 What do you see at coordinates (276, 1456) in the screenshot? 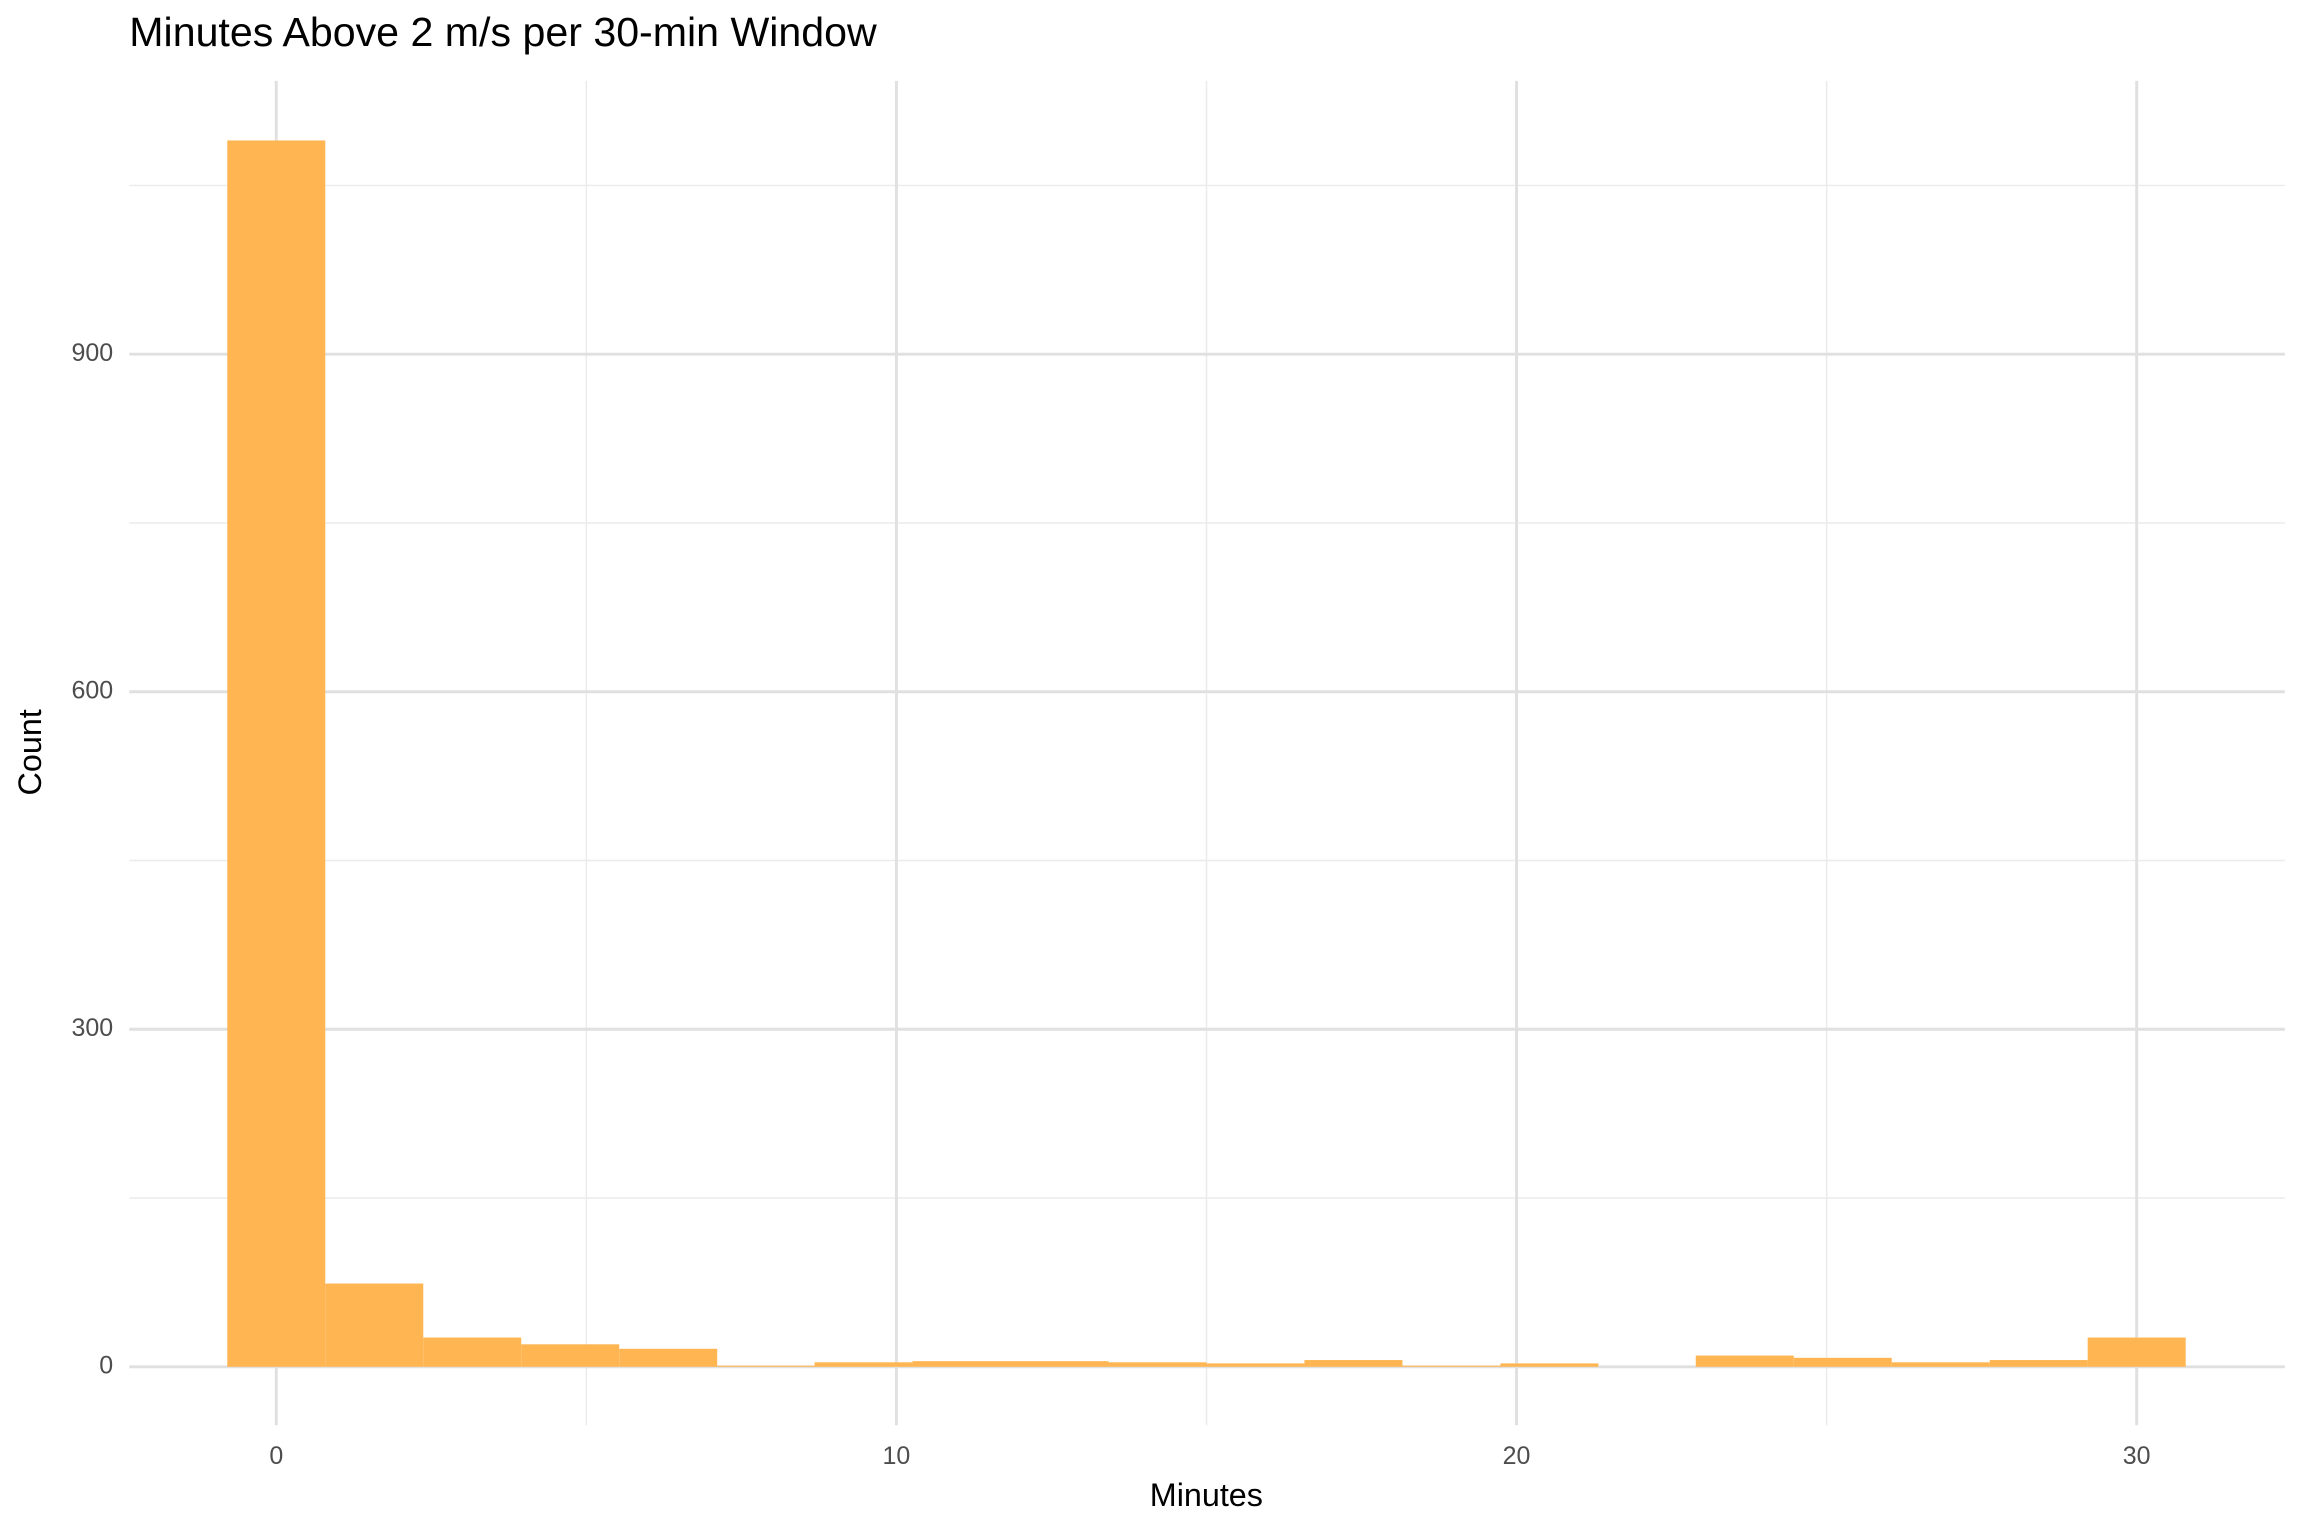
I see `x-tick-label: 0` at bounding box center [276, 1456].